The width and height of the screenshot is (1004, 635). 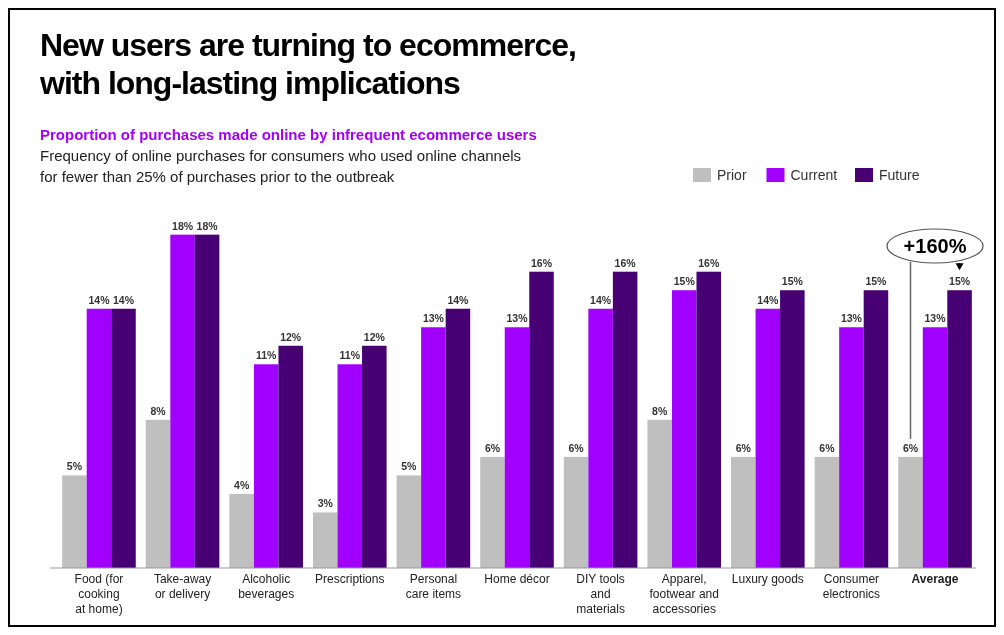 I want to click on x-tick-label: Prescriptions, so click(x=350, y=579).